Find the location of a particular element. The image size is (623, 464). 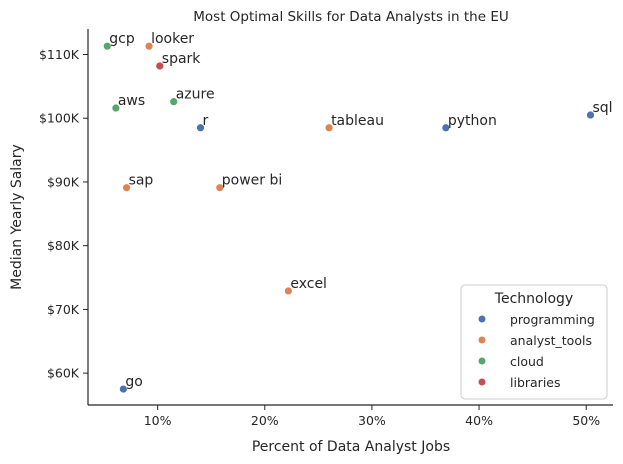

x-tick-label: 50% is located at coordinates (586, 420).